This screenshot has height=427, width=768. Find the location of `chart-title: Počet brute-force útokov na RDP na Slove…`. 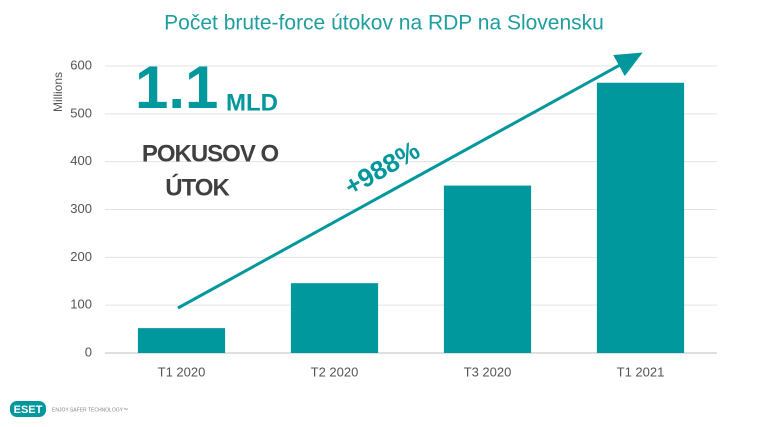

chart-title: Počet brute-force útokov na RDP na Slove… is located at coordinates (384, 23).